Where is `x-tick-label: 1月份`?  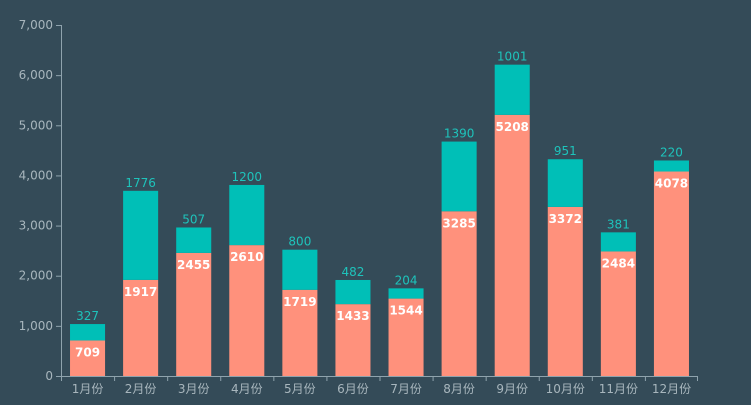 x-tick-label: 1月份 is located at coordinates (88, 389).